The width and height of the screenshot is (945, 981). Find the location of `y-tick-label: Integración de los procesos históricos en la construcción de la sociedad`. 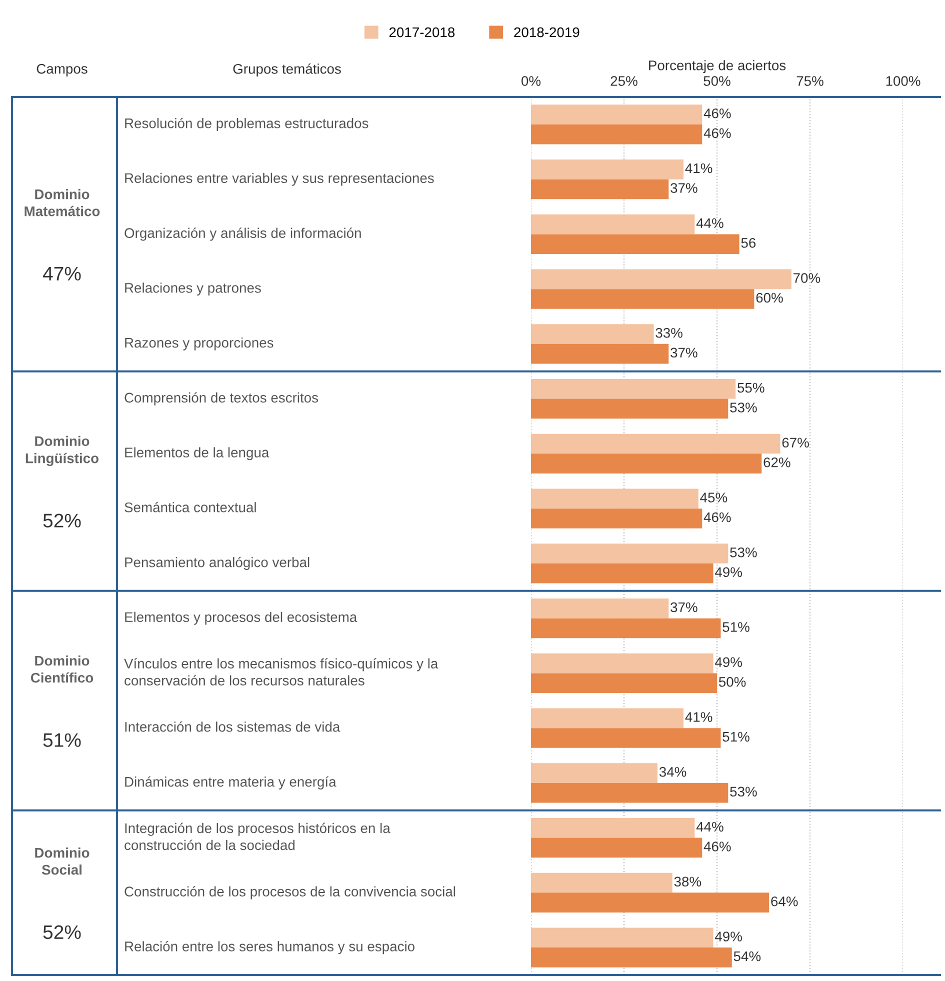

y-tick-label: Integración de los procesos históricos en la construcción de la sociedad is located at coordinates (257, 836).